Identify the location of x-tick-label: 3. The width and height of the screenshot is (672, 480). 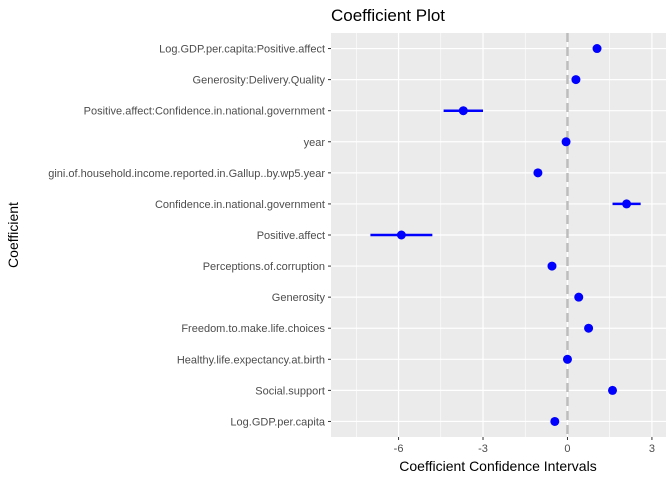
(652, 449).